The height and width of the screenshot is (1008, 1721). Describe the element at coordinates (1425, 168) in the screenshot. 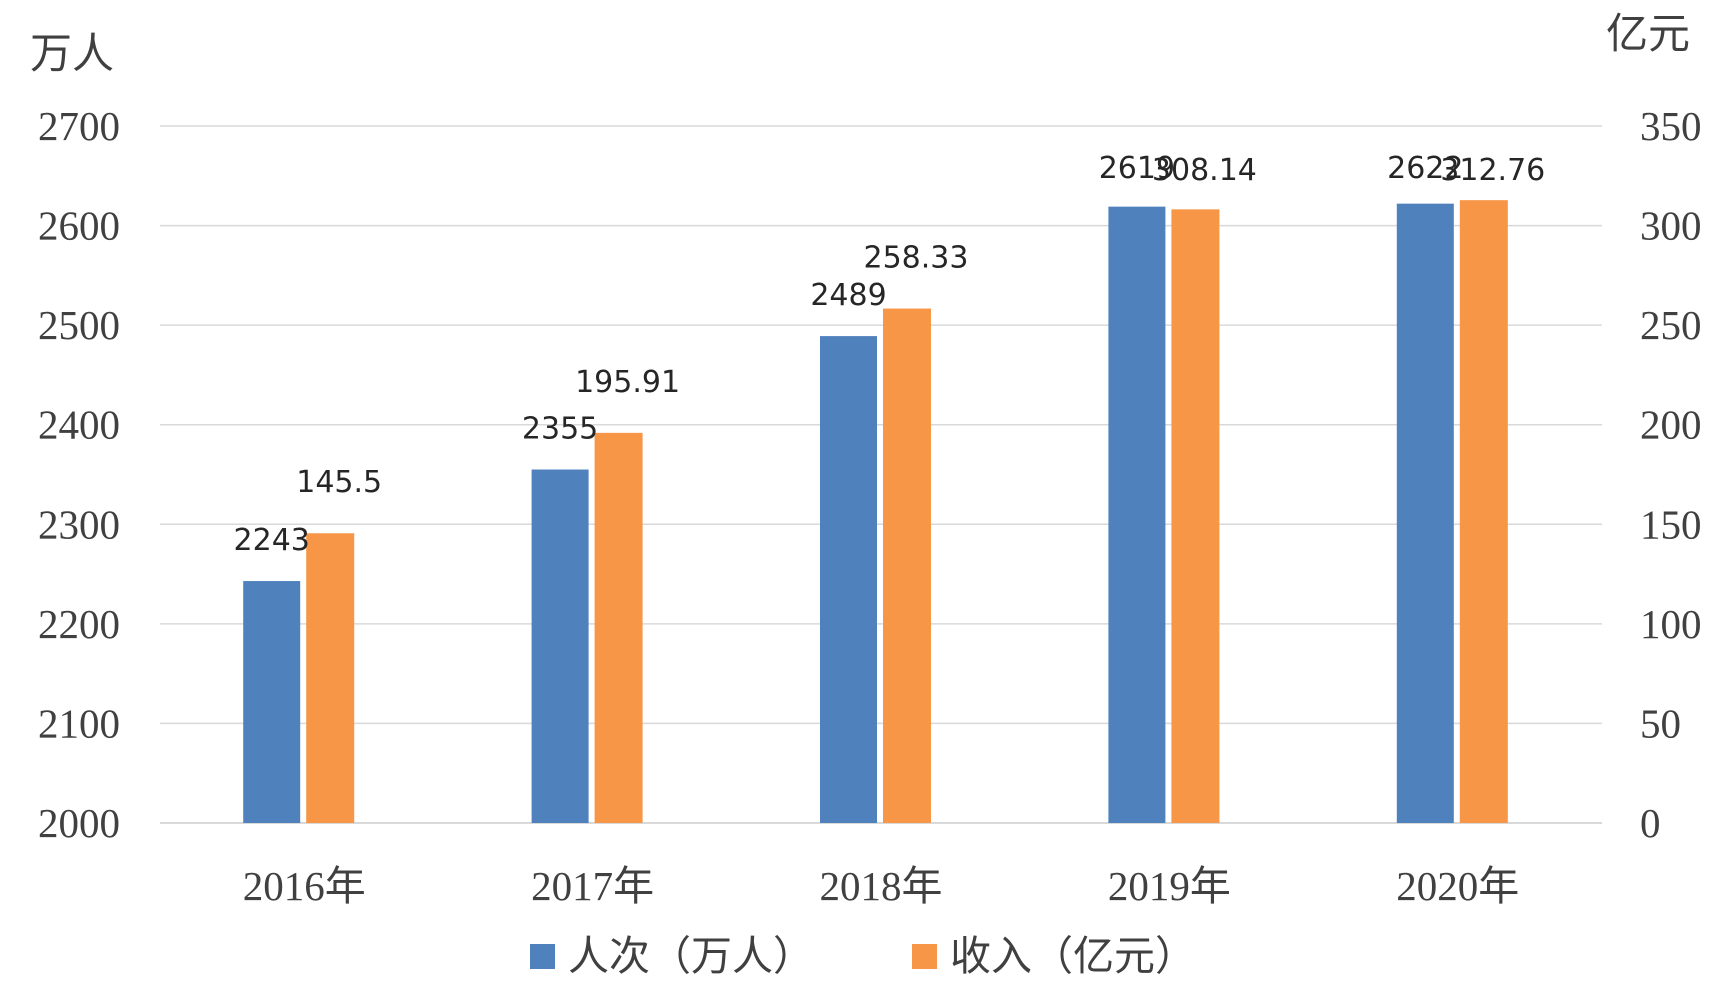

I see `data-label-visitors: 2622` at that location.